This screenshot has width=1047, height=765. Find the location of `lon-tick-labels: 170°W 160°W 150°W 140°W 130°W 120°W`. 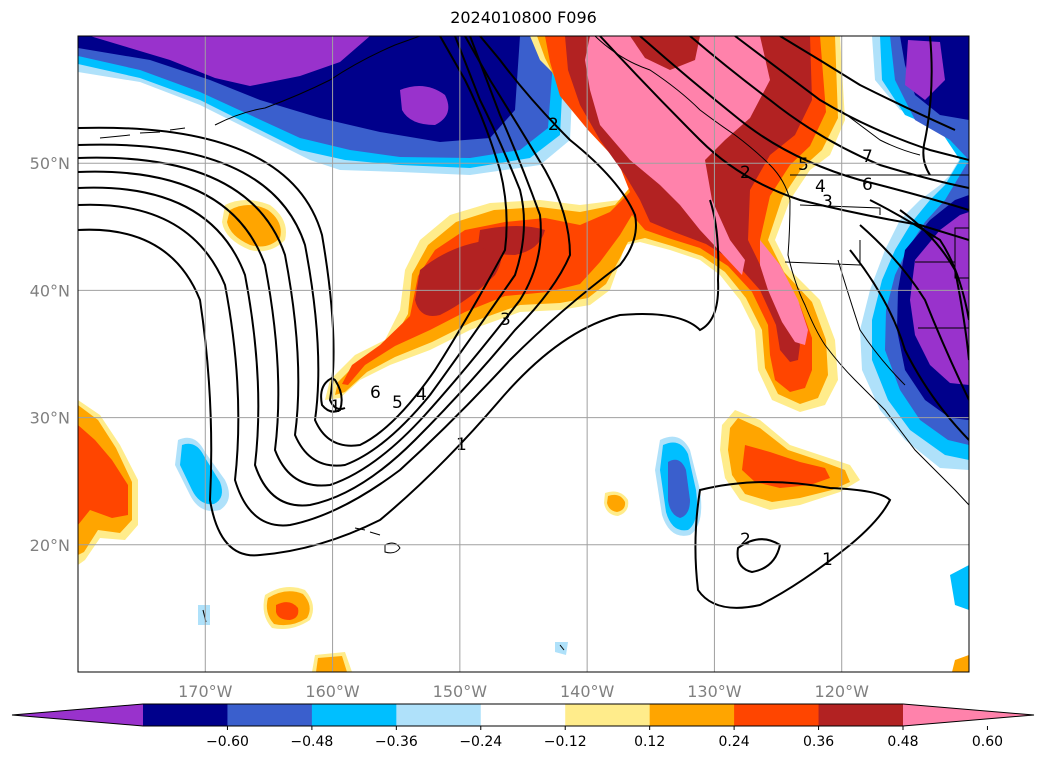

lon-tick-labels: 170°W 160°W 150°W 140°W 130°W 120°W is located at coordinates (523, 691).